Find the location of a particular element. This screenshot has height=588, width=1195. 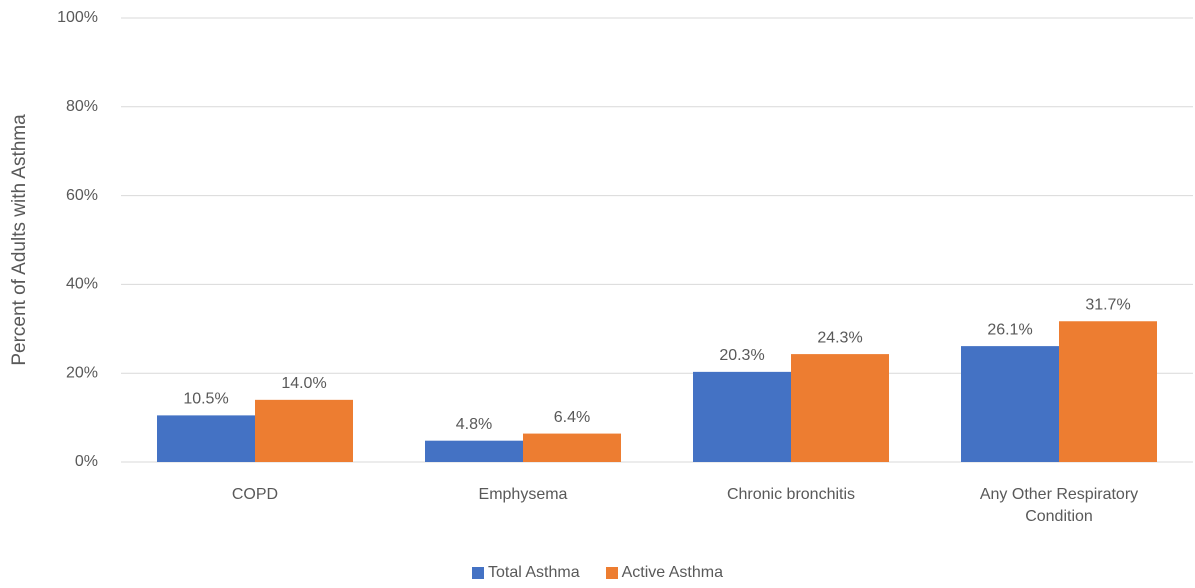

y-axis-title: Percent of Adults with Asthma is located at coordinates (19, 240).